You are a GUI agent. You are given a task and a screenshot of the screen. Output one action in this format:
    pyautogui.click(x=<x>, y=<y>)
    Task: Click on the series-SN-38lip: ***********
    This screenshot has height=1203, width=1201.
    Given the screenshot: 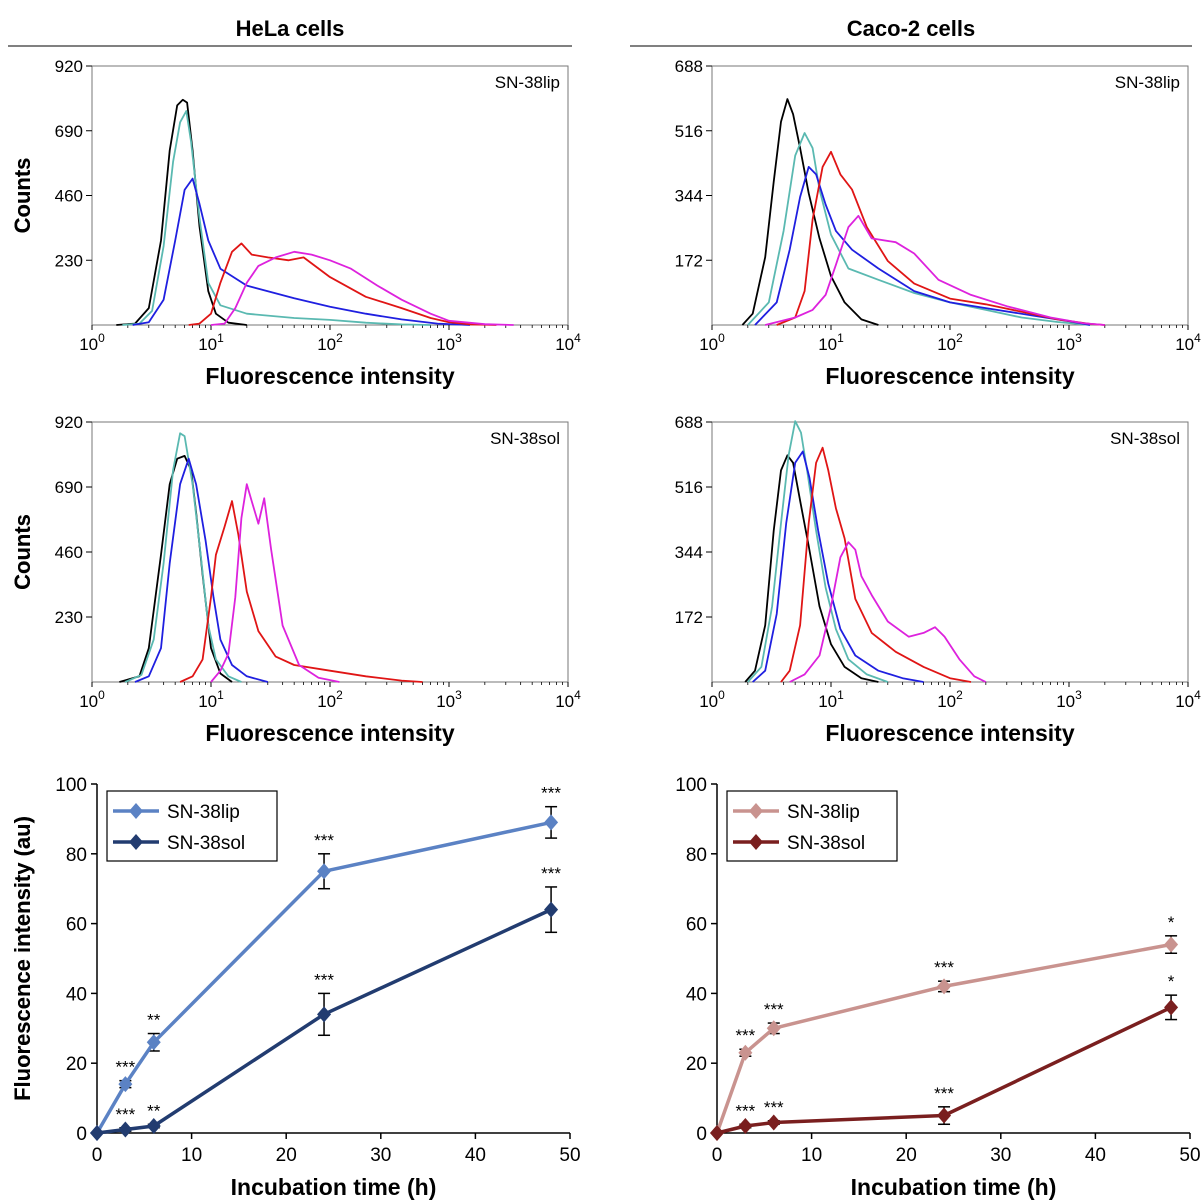 What is the action you would take?
    pyautogui.click(x=325, y=962)
    